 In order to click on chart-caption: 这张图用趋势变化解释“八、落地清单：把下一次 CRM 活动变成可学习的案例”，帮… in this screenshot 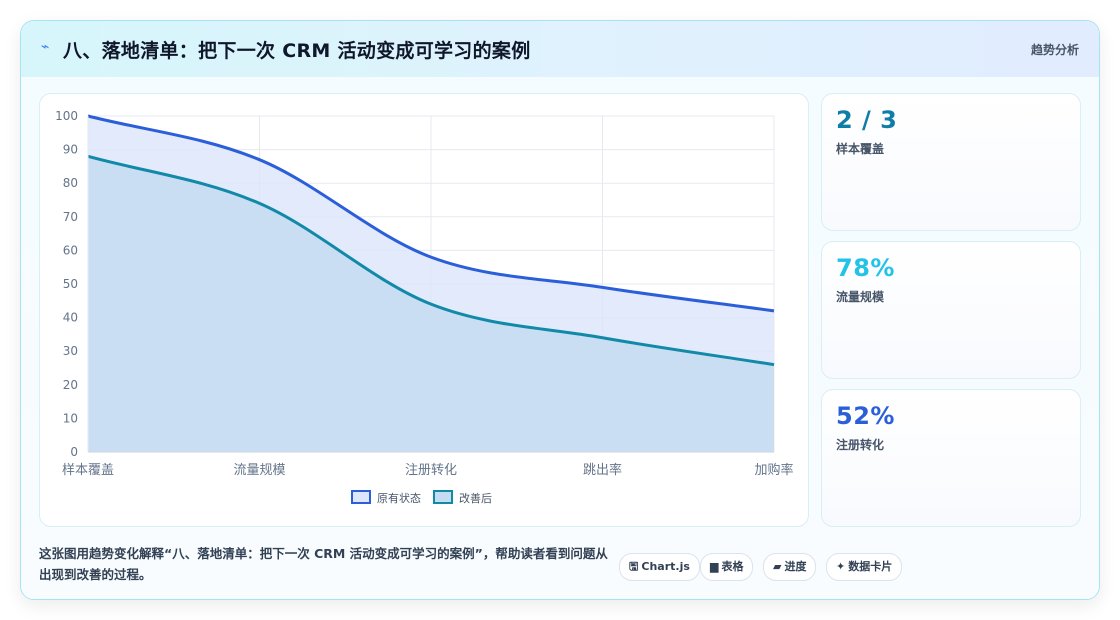, I will do `click(323, 564)`.